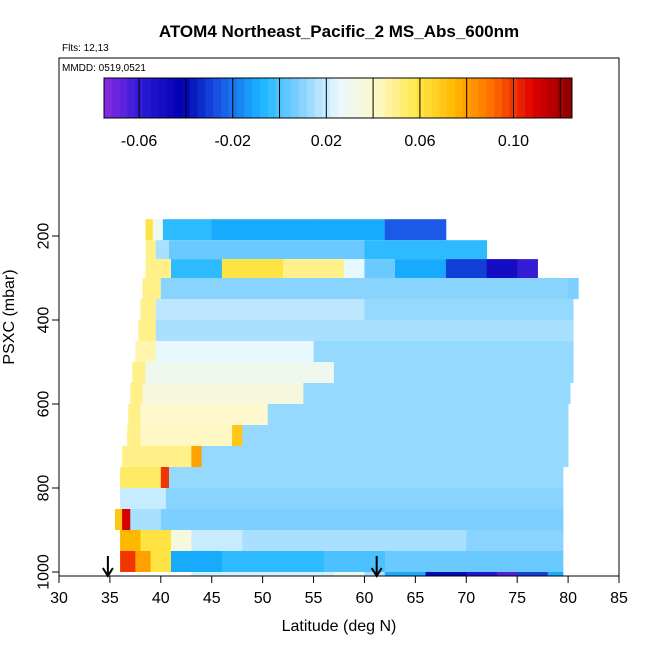  What do you see at coordinates (134, 435) in the screenshot?
I see `heat-cell-r10-s0` at bounding box center [134, 435].